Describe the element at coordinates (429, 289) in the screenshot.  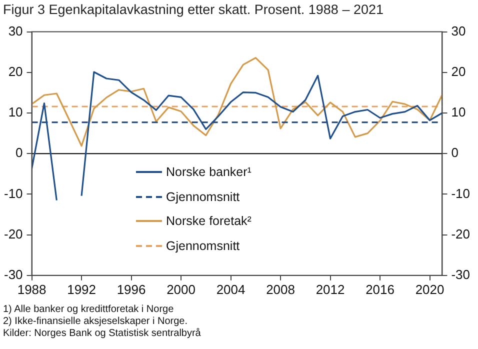
I see `x-tick-label: 2020` at that location.